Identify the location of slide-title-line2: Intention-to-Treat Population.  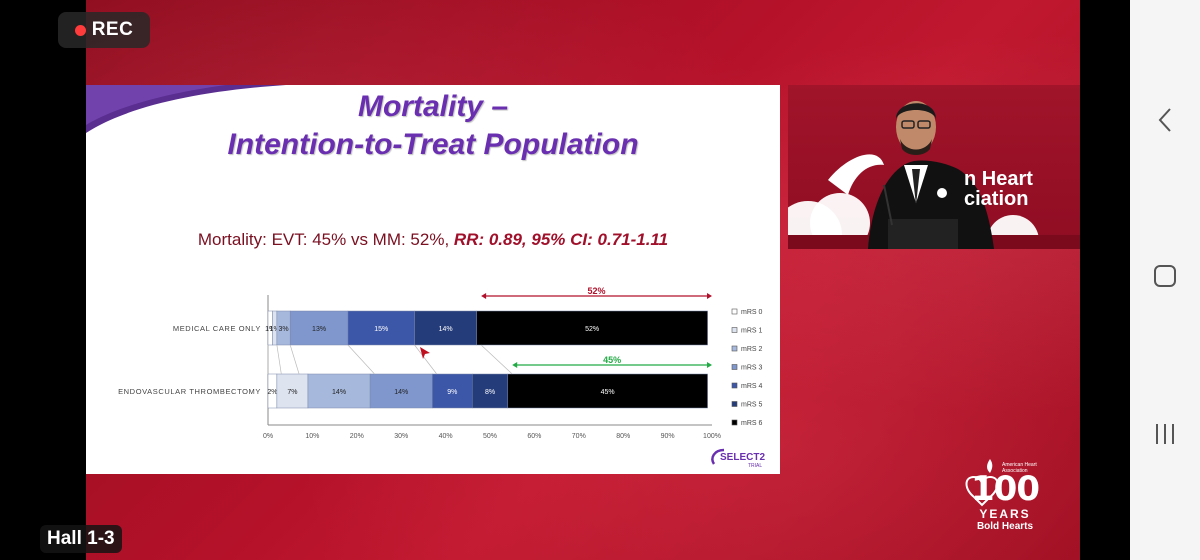
(433, 144).